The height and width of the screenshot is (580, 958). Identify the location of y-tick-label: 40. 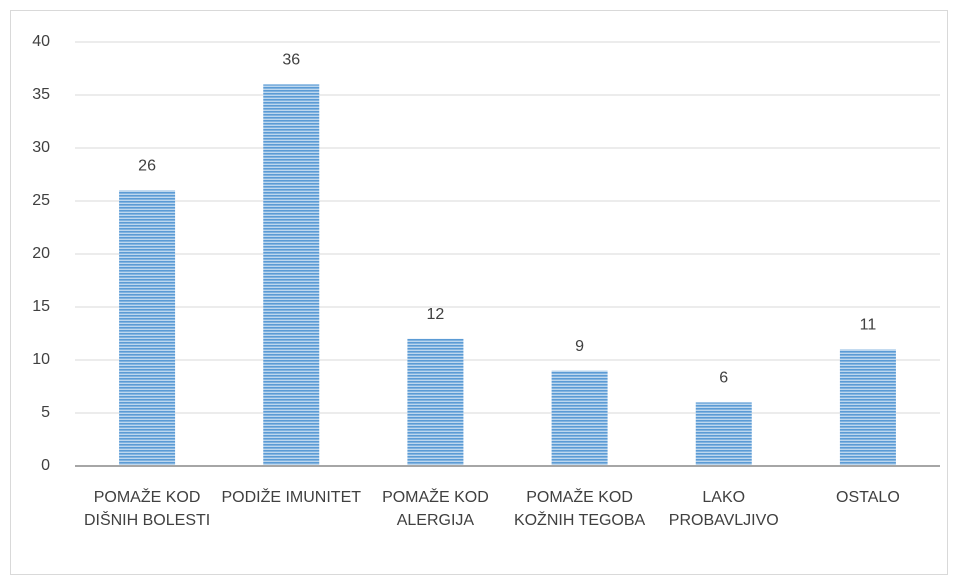
(41, 41).